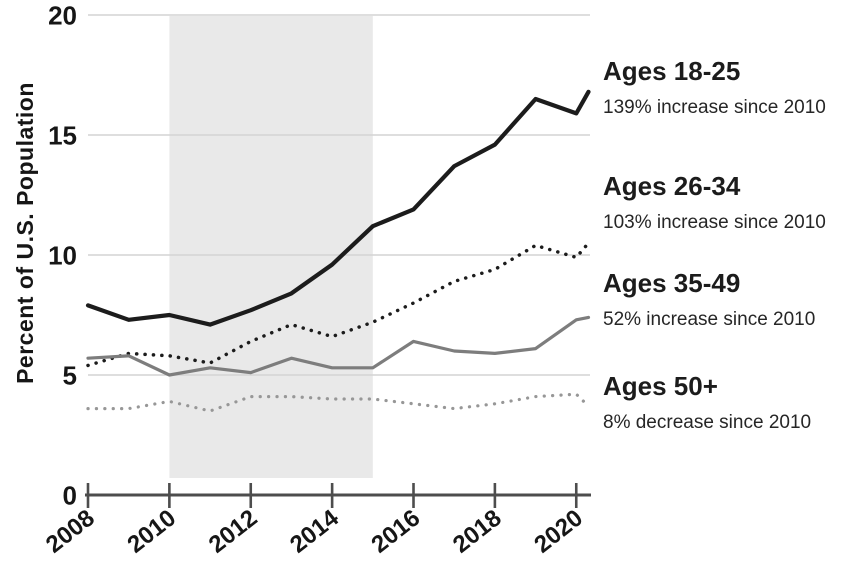 This screenshot has height=576, width=851. What do you see at coordinates (70, 531) in the screenshot?
I see `x-tick-label-2008: 2008` at bounding box center [70, 531].